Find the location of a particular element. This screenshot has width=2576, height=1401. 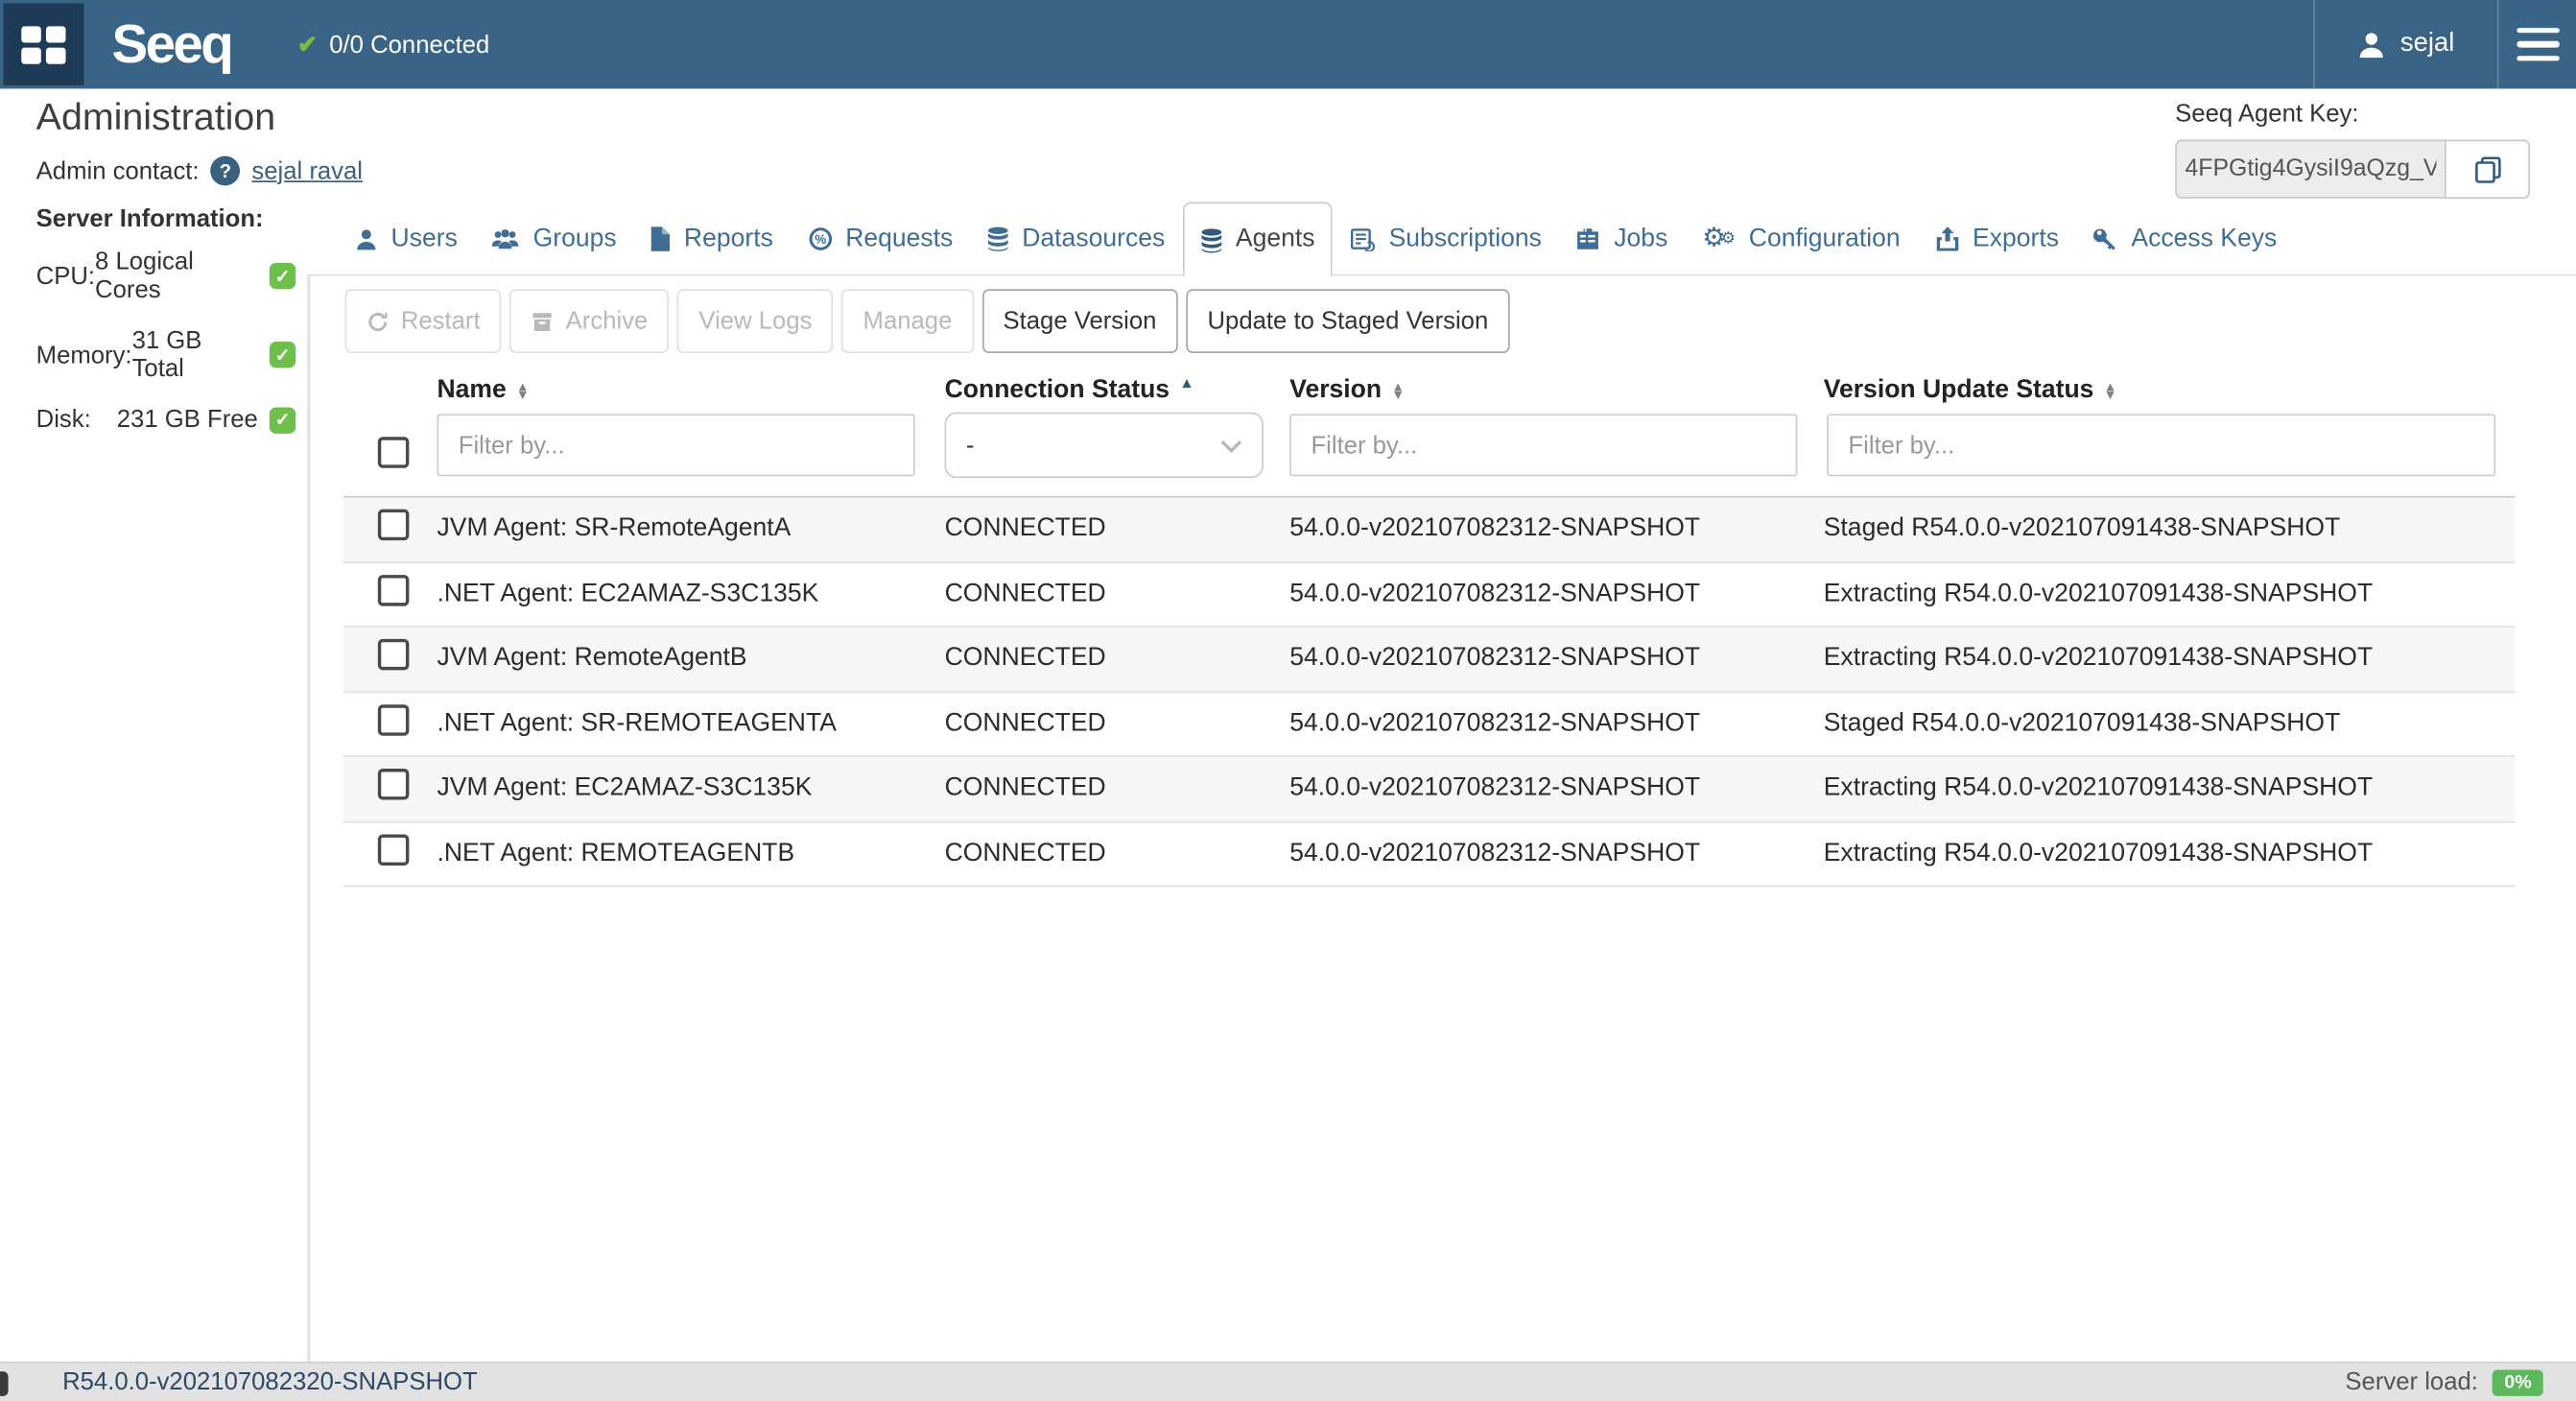

tab-jobs: Jobs is located at coordinates (1623, 239).